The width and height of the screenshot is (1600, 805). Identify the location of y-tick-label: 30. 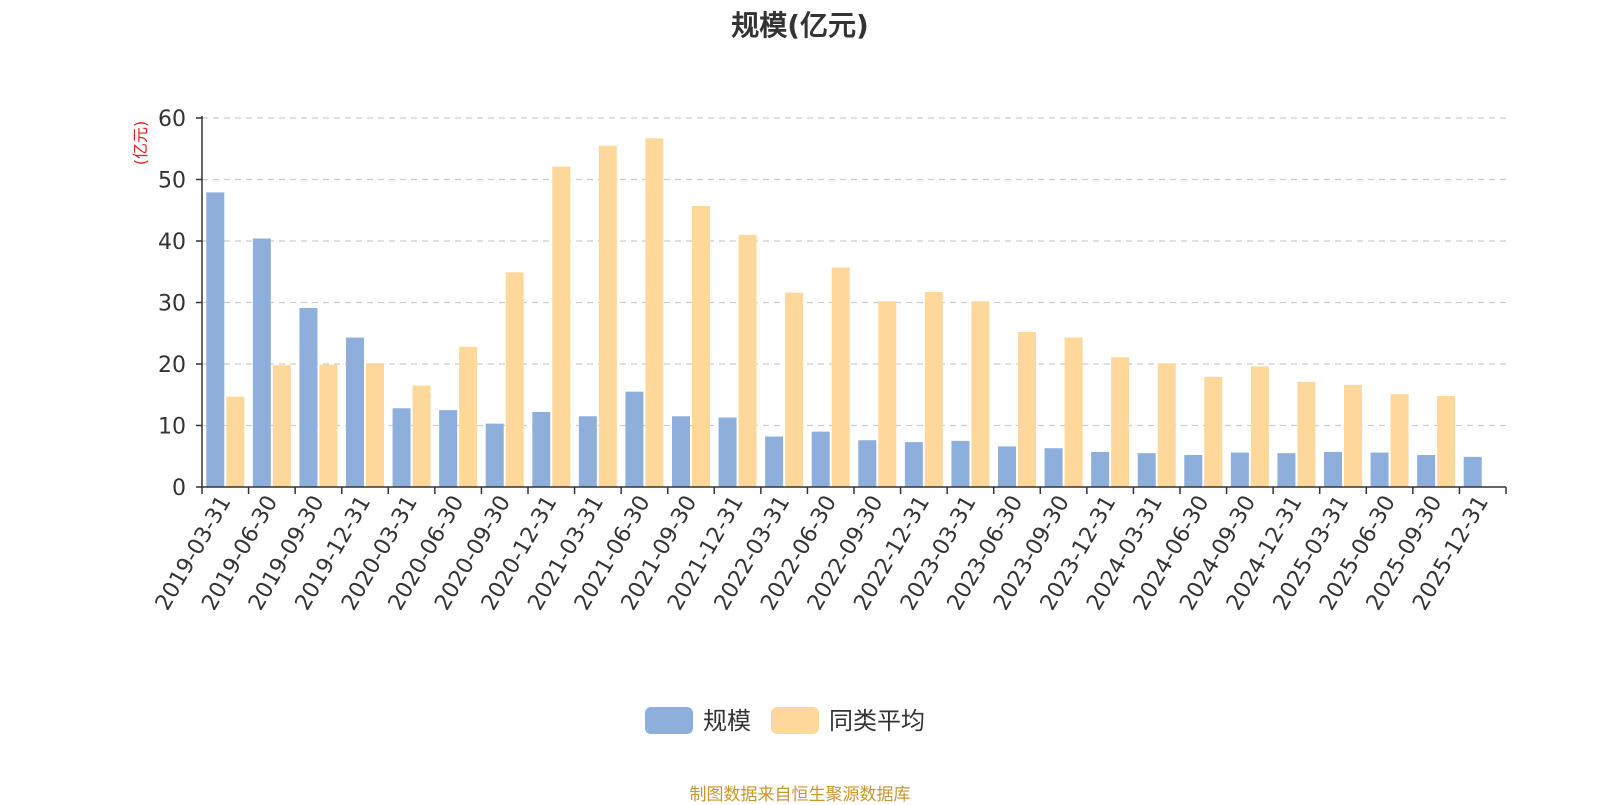
(172, 304).